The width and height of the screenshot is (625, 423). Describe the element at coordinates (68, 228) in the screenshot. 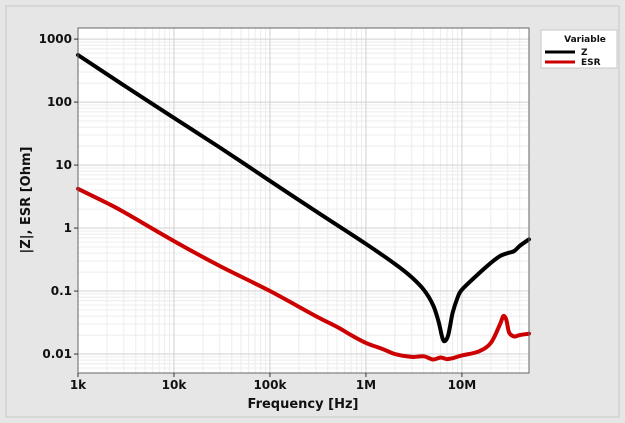

I see `y-tick-label: 1` at that location.